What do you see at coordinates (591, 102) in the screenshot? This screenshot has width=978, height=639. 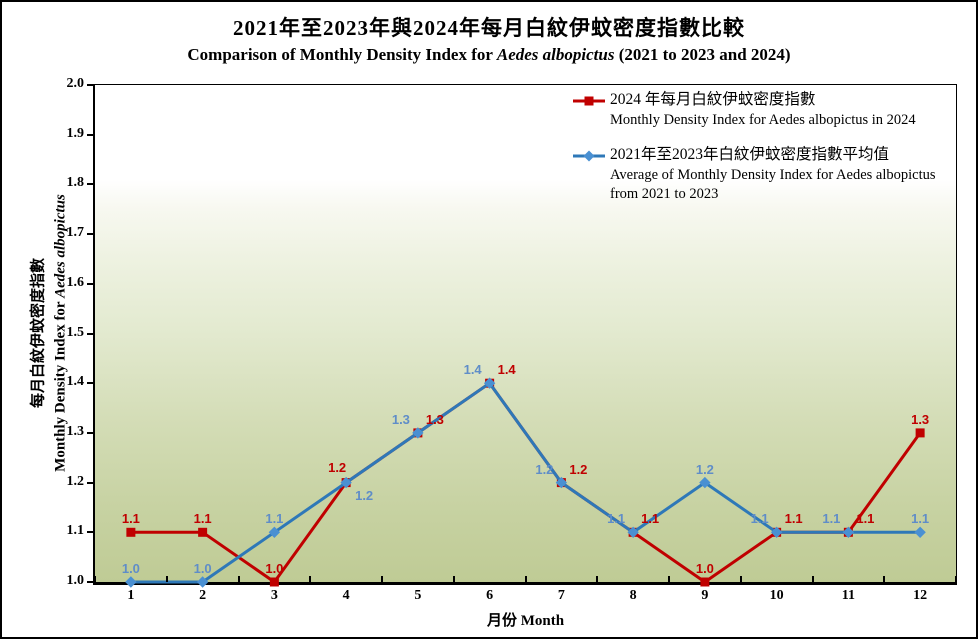 I see `legend-marker-square` at bounding box center [591, 102].